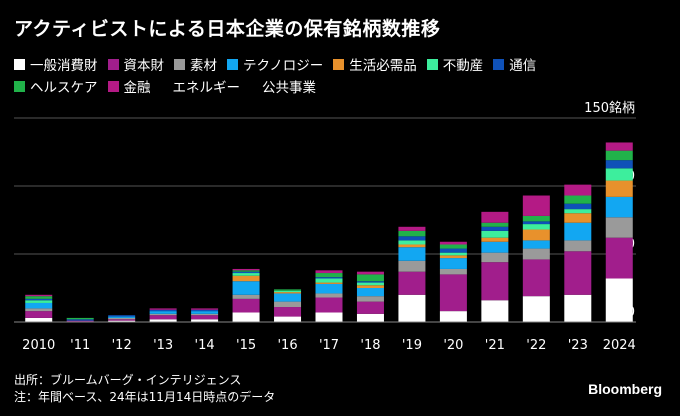  I want to click on x-tick-label: '19, so click(412, 345).